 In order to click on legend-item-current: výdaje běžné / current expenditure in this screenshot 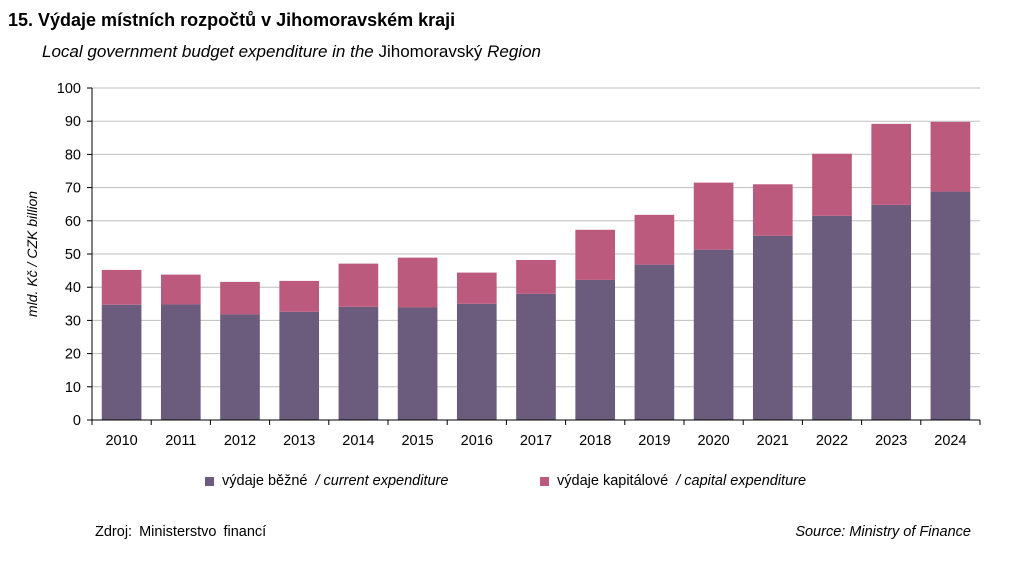, I will do `click(326, 481)`.